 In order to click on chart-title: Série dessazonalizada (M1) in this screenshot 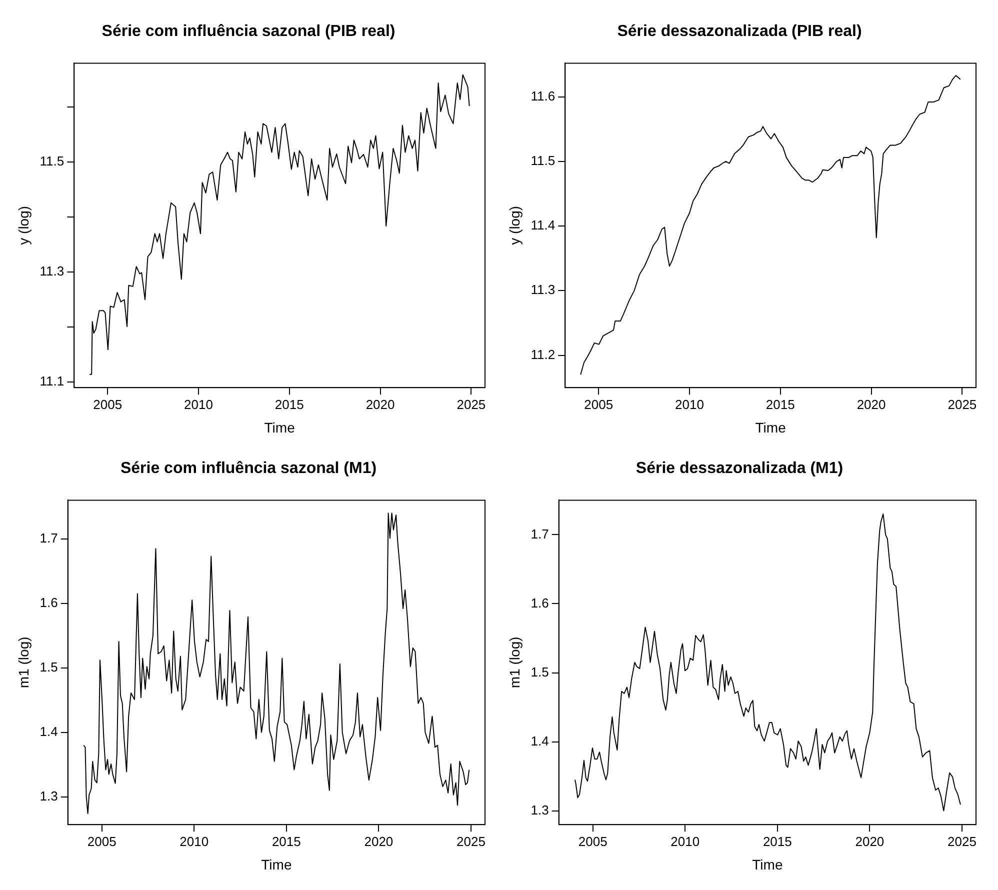, I will do `click(740, 469)`.